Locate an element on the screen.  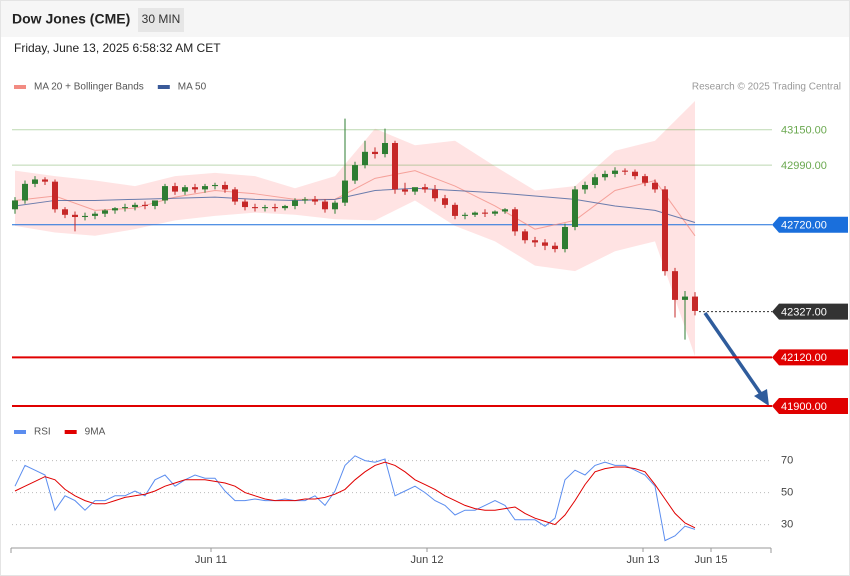
interval: 30 MIN is located at coordinates (161, 19).